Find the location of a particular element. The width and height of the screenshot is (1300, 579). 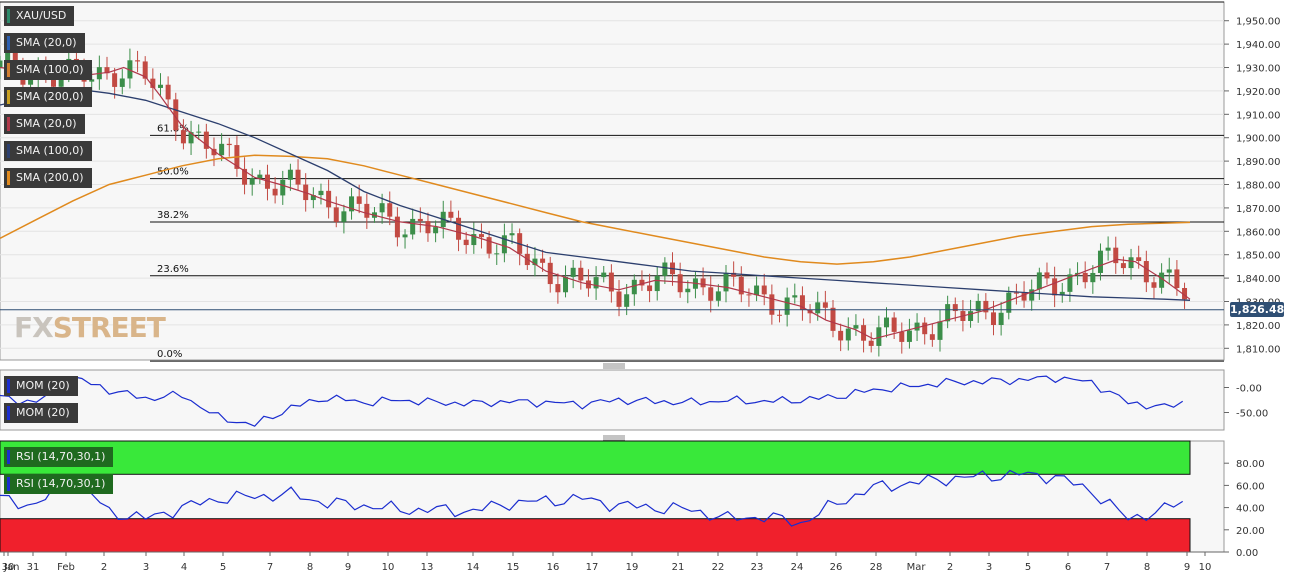

rsi-label: RSI (14,70,30,1) is located at coordinates (59, 457).